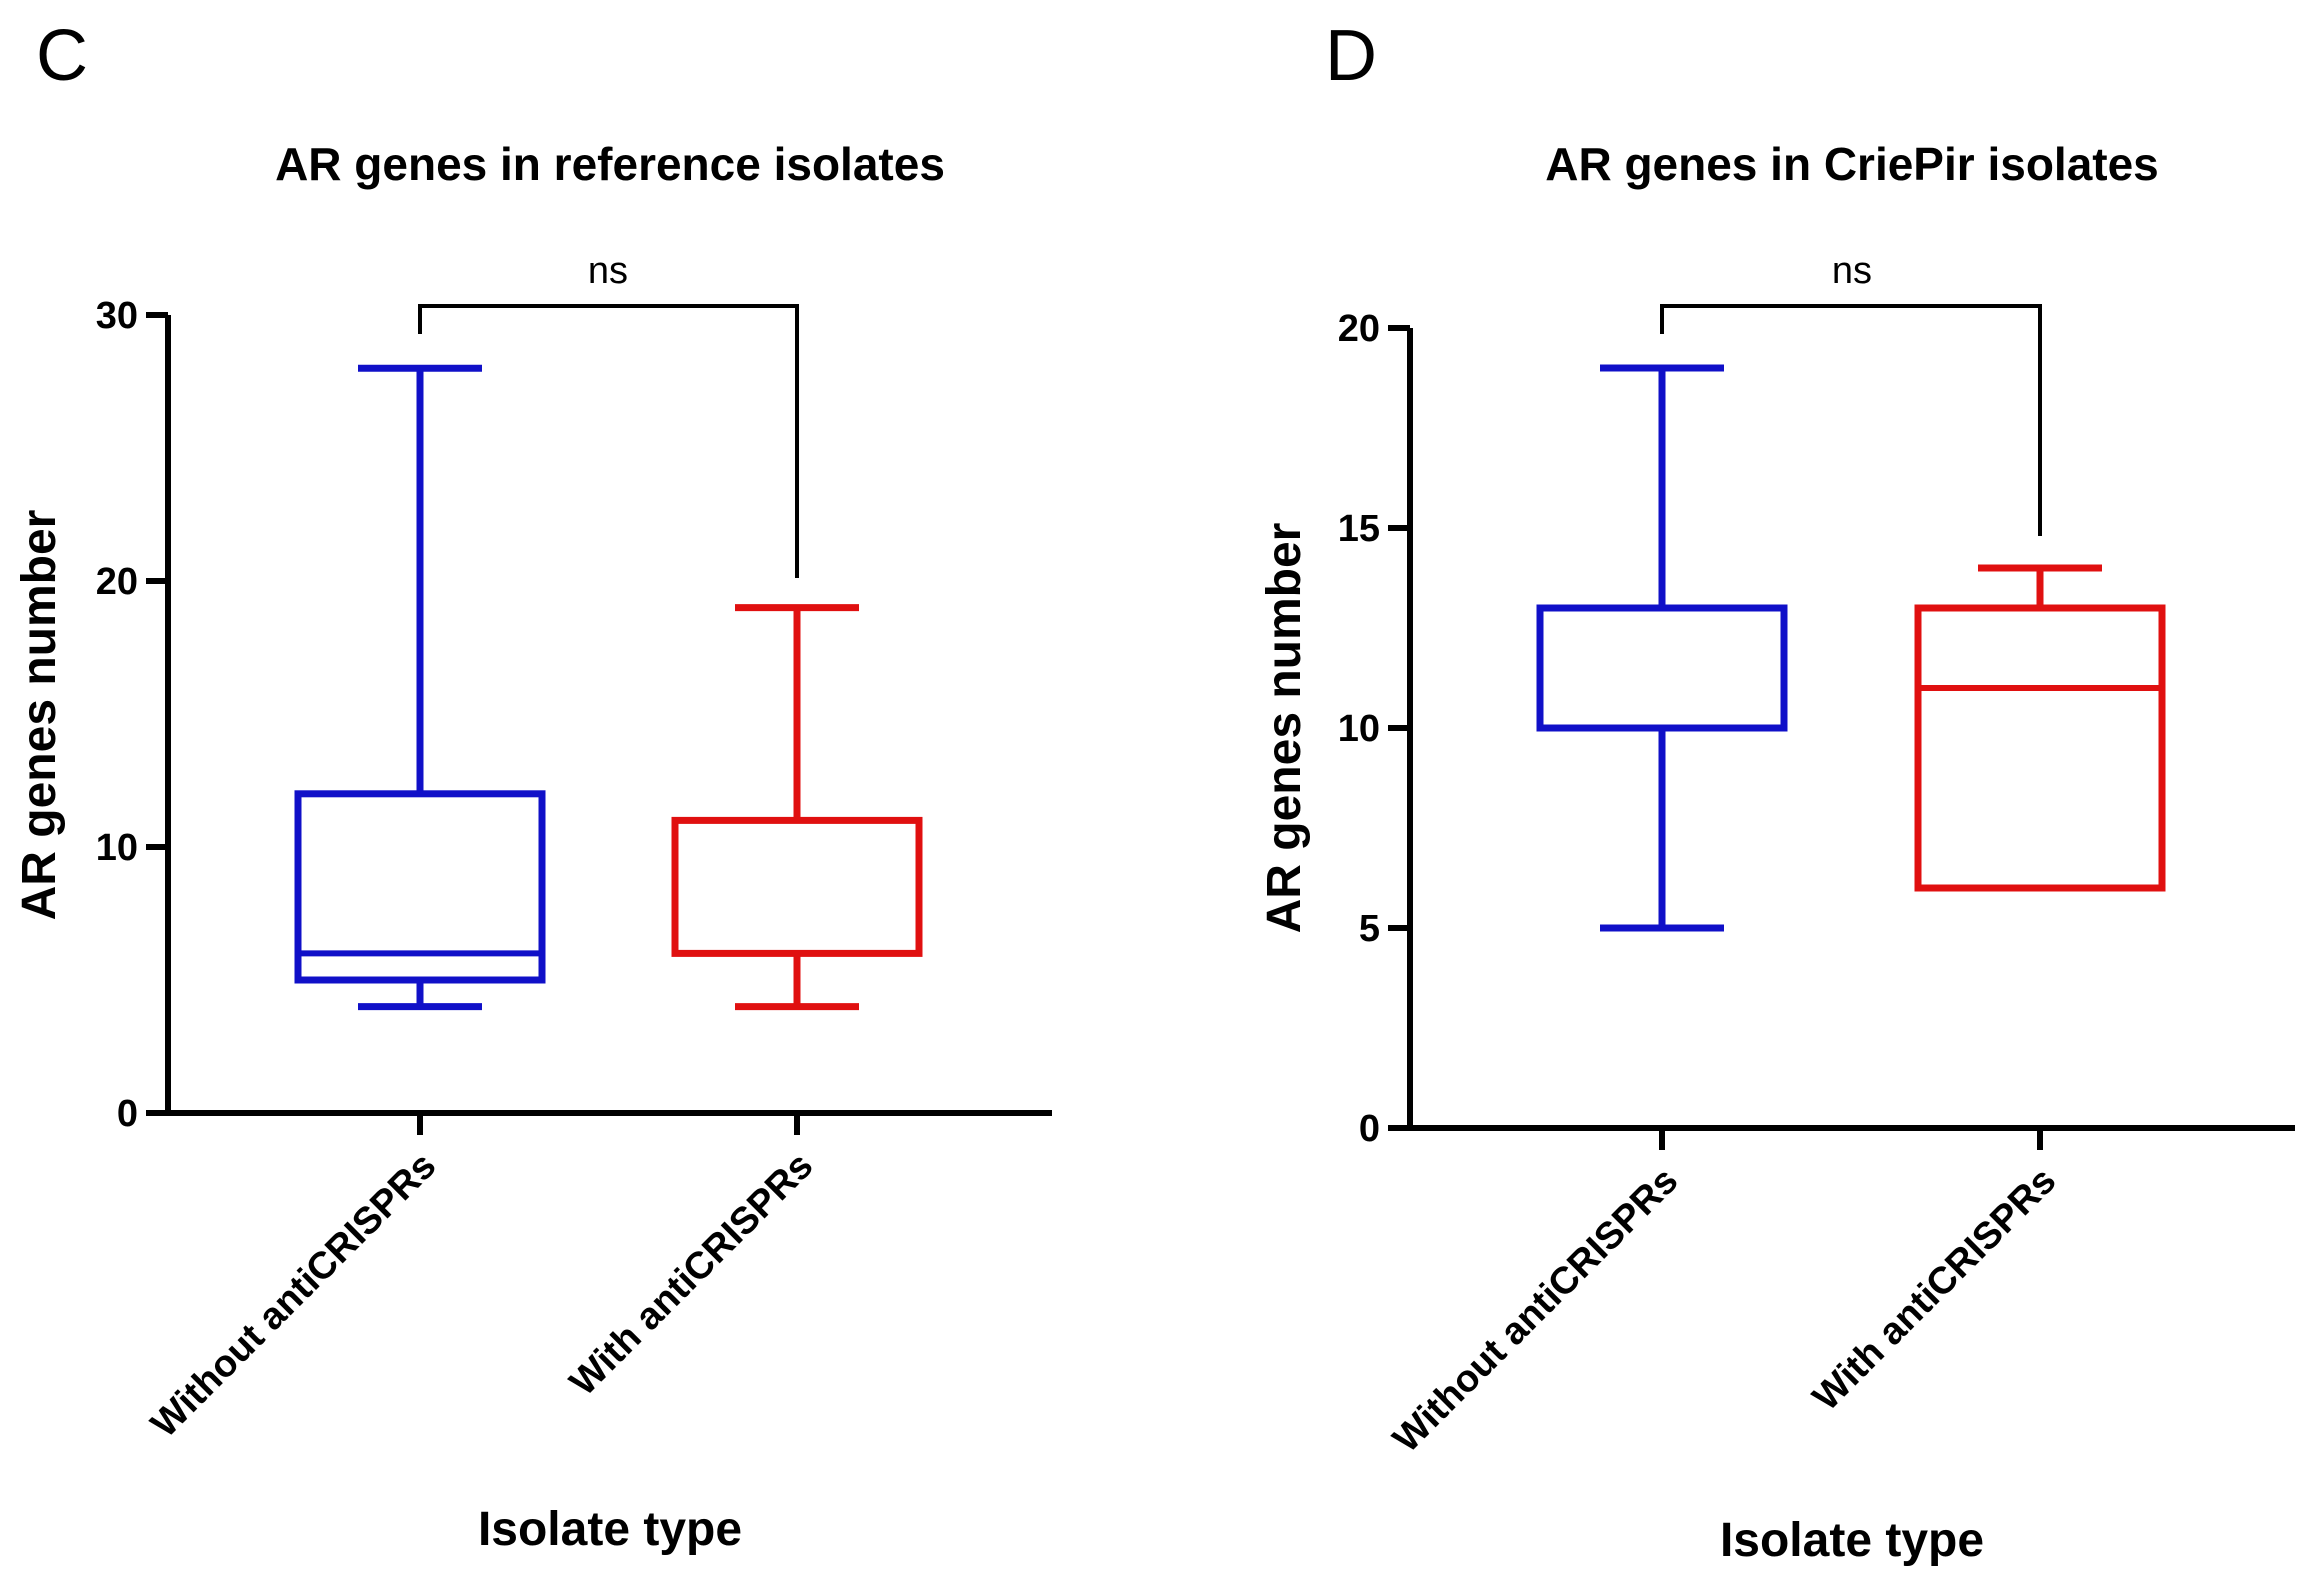 This screenshot has width=2302, height=1582. What do you see at coordinates (1369, 929) in the screenshot?
I see `y-tick-label: 5` at bounding box center [1369, 929].